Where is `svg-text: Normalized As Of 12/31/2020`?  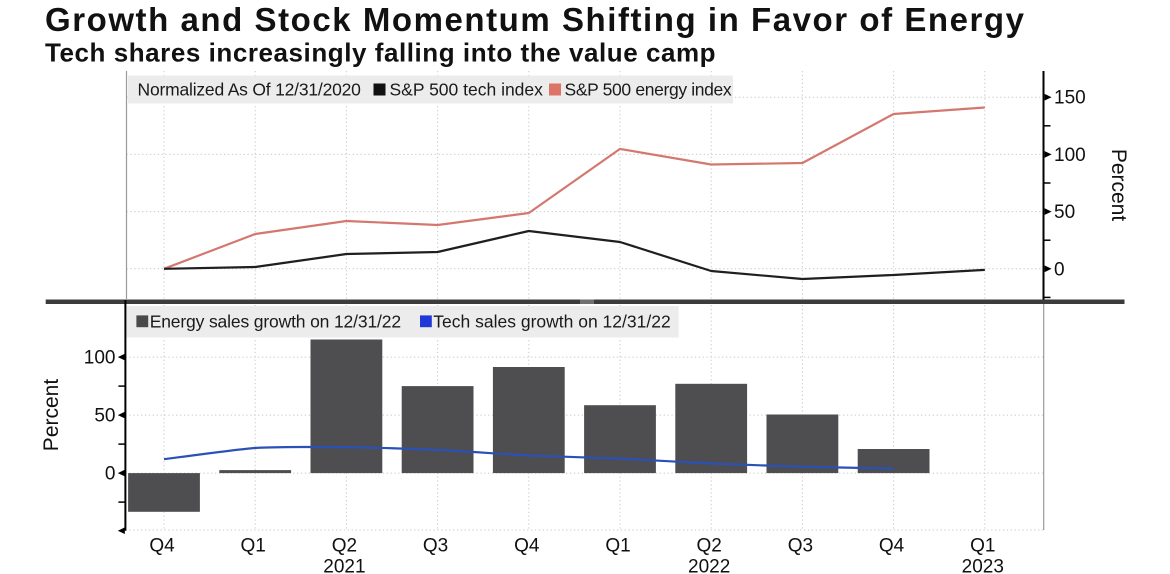
svg-text: Normalized As Of 12/31/2020 is located at coordinates (250, 90).